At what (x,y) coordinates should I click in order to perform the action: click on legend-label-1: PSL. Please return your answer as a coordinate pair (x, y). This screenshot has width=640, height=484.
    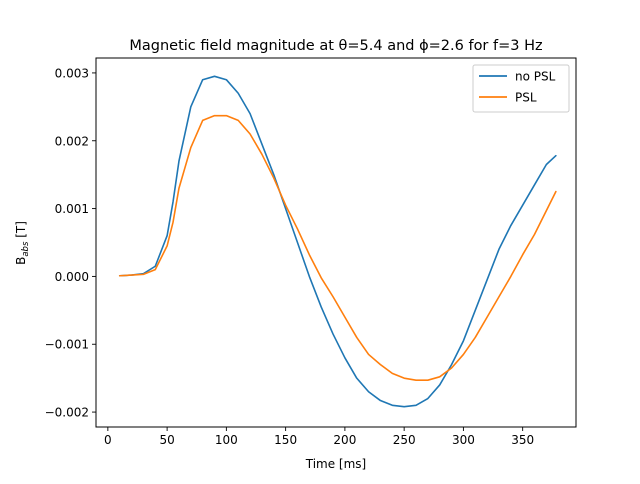
    Looking at the image, I should click on (526, 98).